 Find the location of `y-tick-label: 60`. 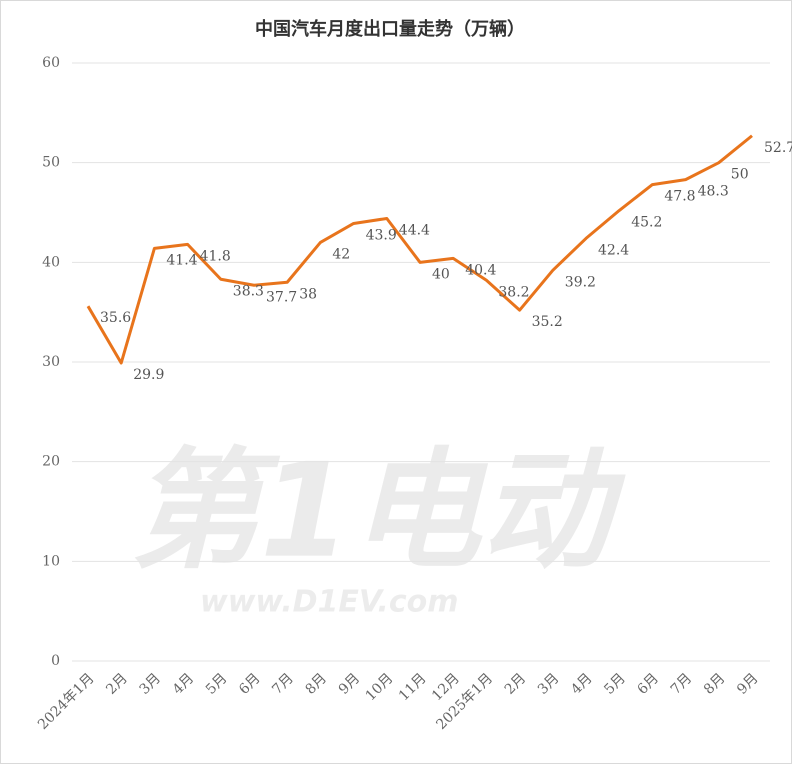

y-tick-label: 60 is located at coordinates (51, 63).